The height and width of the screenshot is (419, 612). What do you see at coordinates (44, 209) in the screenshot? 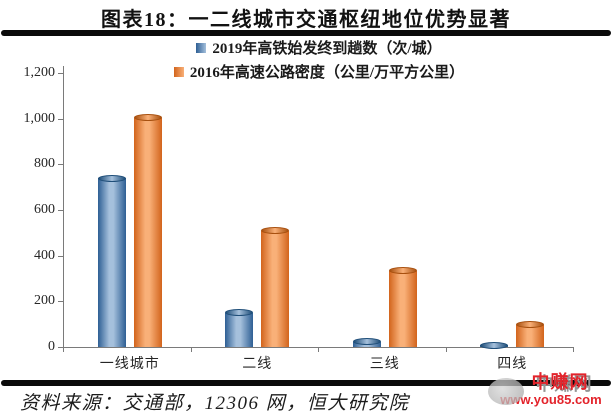
I see `y-axis-label: 600` at bounding box center [44, 209].